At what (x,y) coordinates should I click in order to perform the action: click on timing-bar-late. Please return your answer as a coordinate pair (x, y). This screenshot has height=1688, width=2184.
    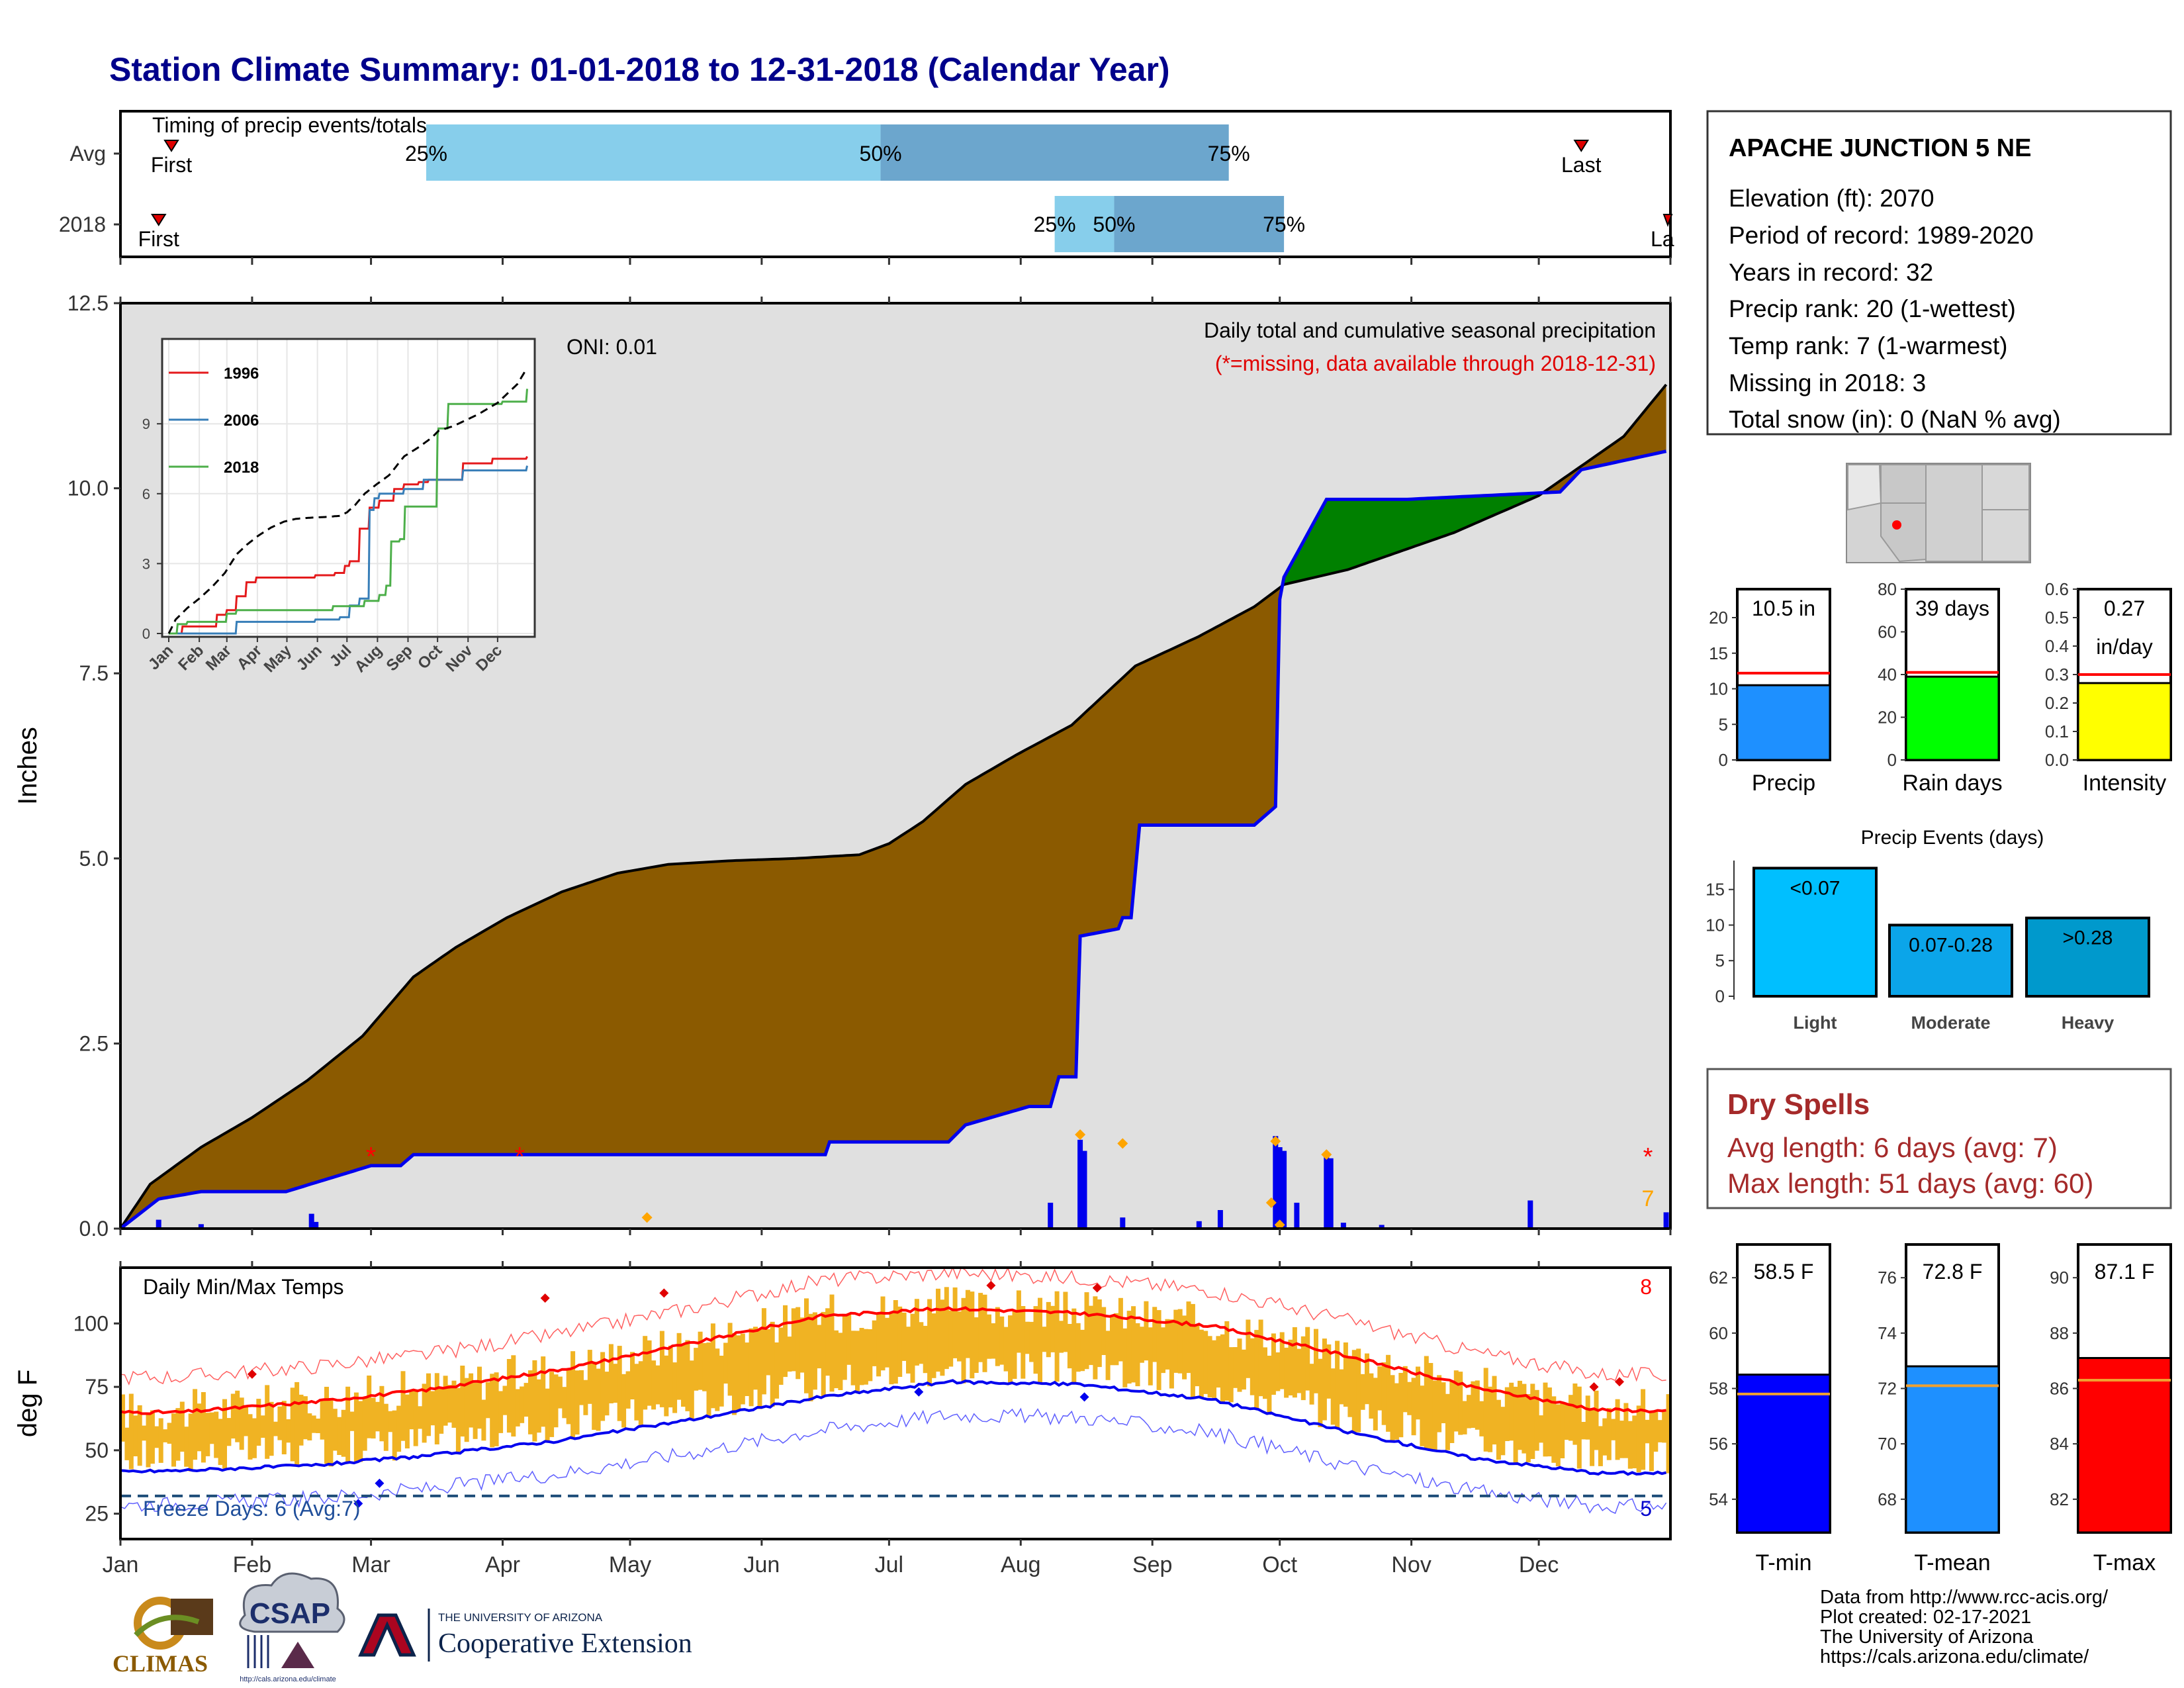
    Looking at the image, I should click on (1199, 224).